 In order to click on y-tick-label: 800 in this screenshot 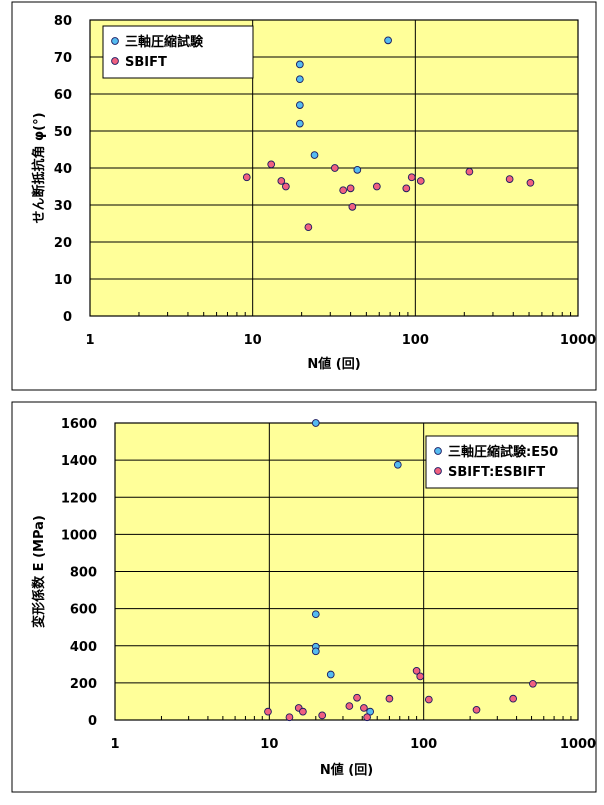, I will do `click(83, 573)`.